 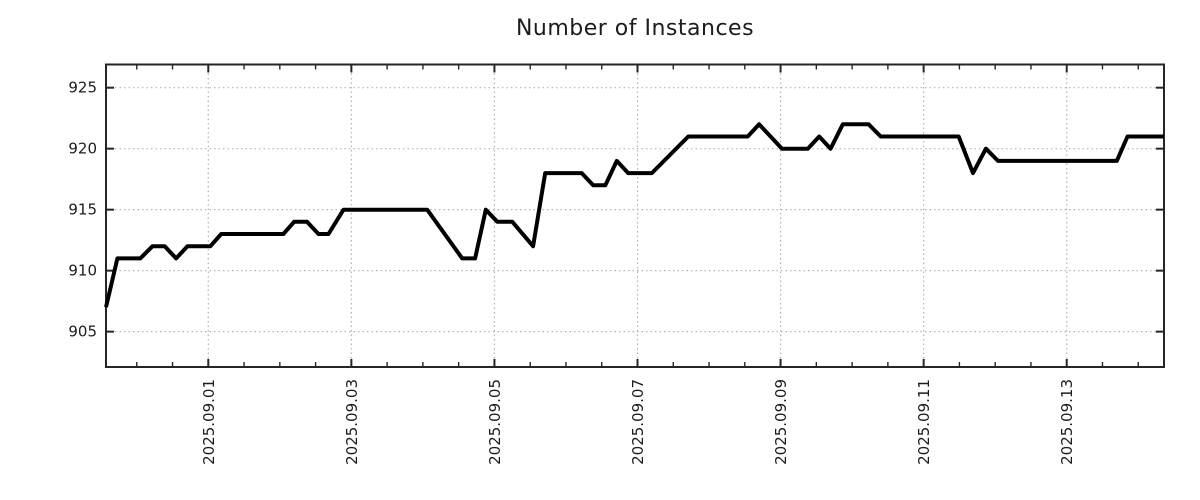 I want to click on y-tick-label: 910, so click(x=82, y=271).